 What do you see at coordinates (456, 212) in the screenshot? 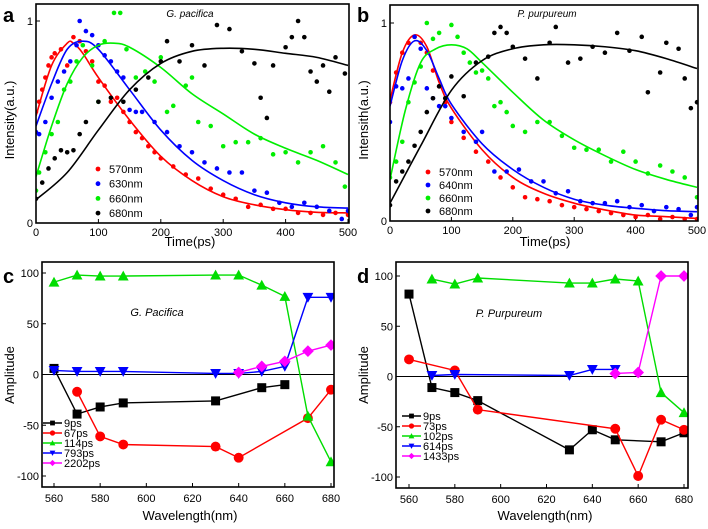
I see `legend-label: 680nm` at bounding box center [456, 212].